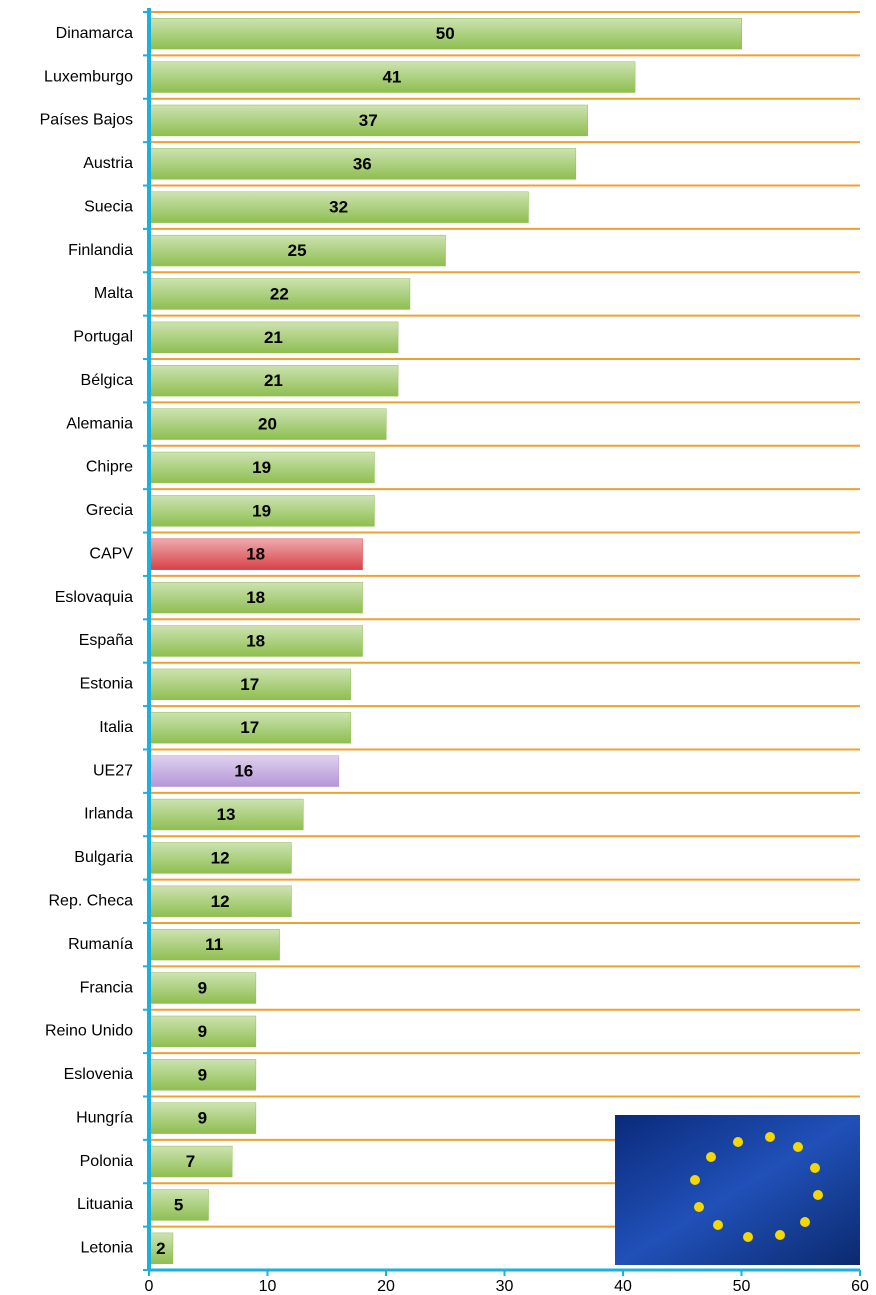 This screenshot has width=876, height=1295. What do you see at coordinates (89, 1031) in the screenshot?
I see `y-tick-label: Reino Unido` at bounding box center [89, 1031].